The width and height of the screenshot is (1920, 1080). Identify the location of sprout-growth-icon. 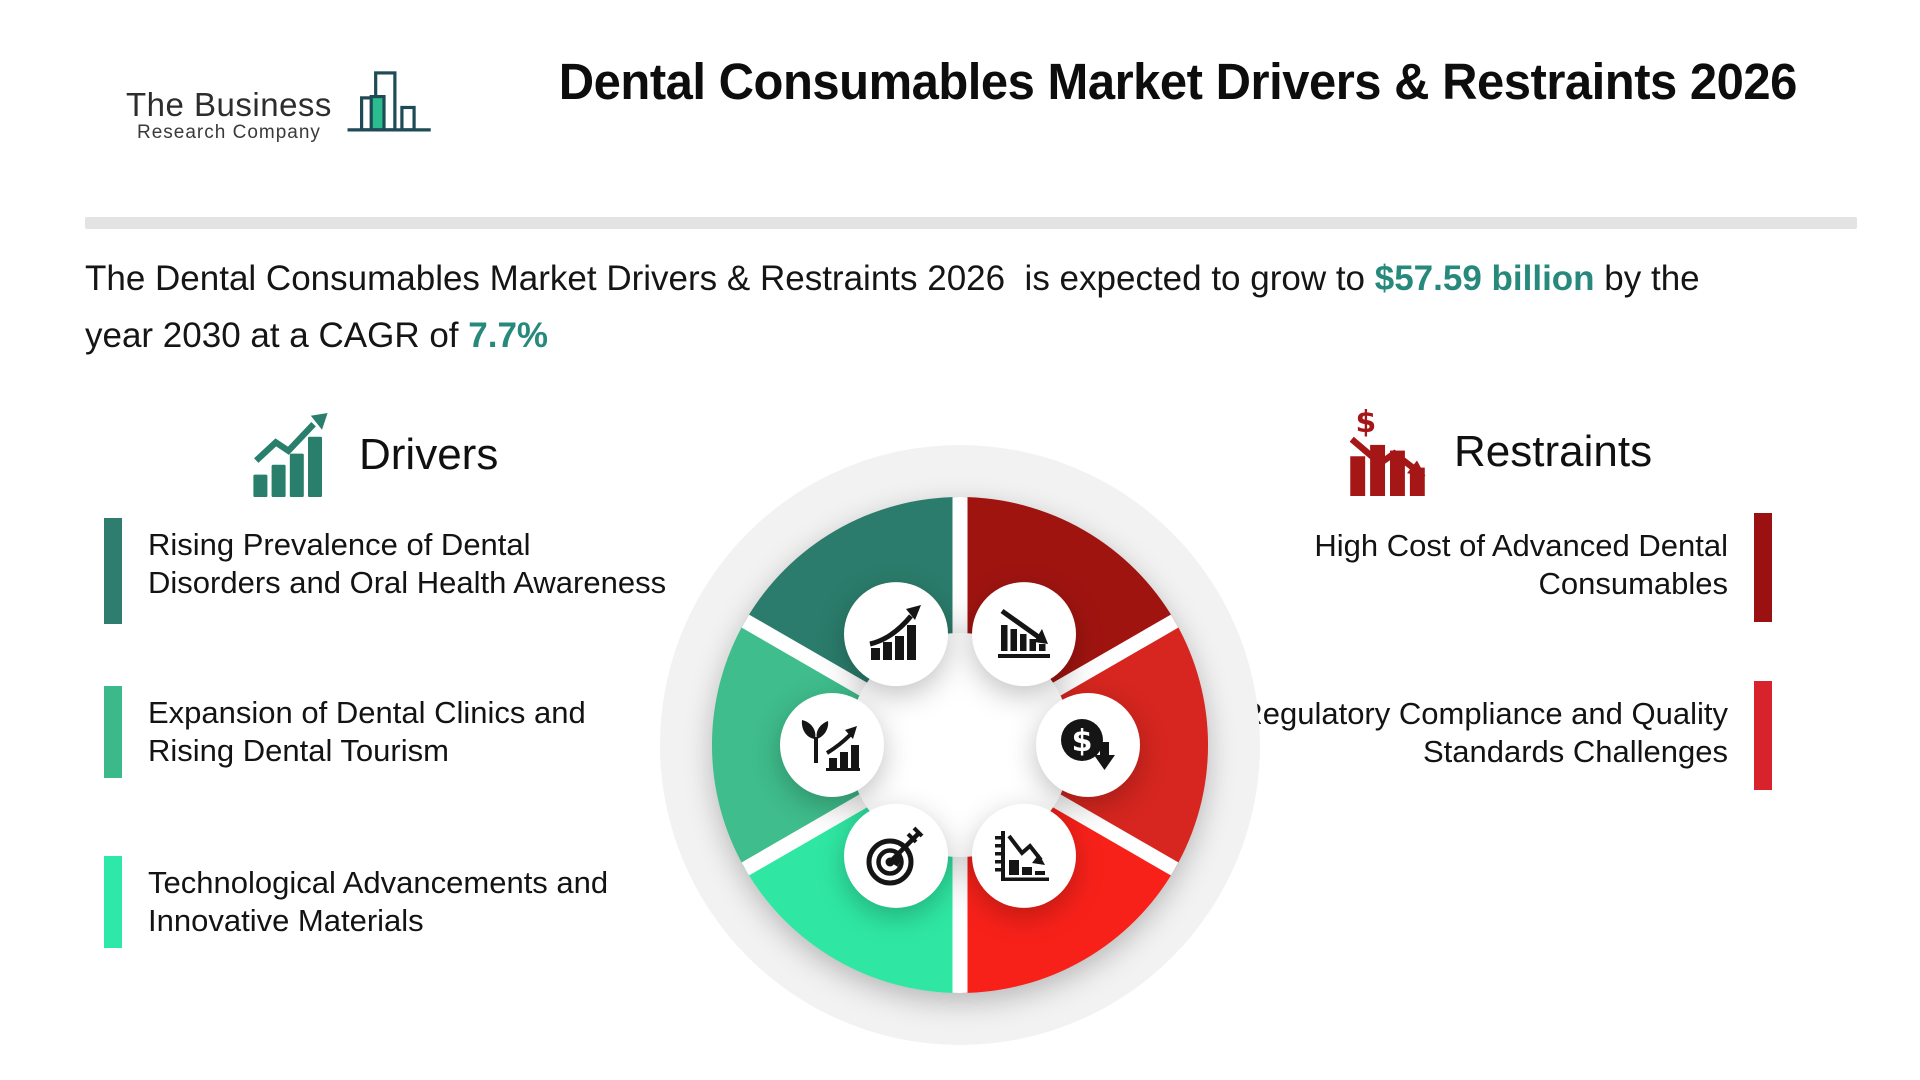
(830, 745).